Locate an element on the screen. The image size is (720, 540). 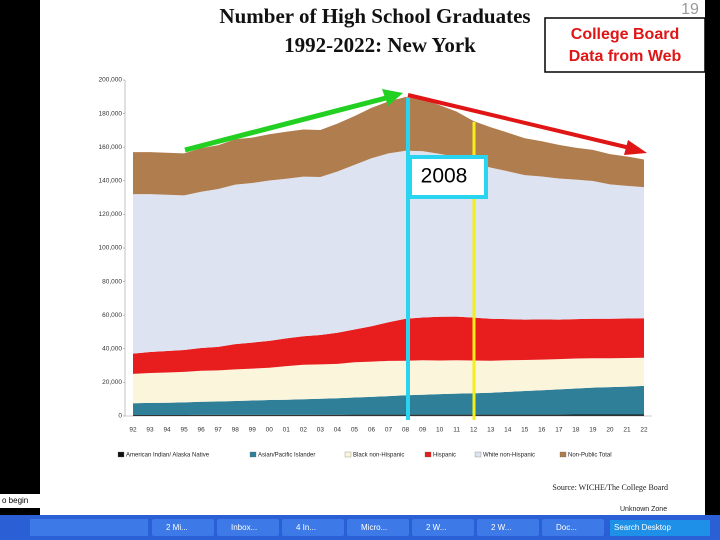
x-tick-label: 12 is located at coordinates (474, 430).